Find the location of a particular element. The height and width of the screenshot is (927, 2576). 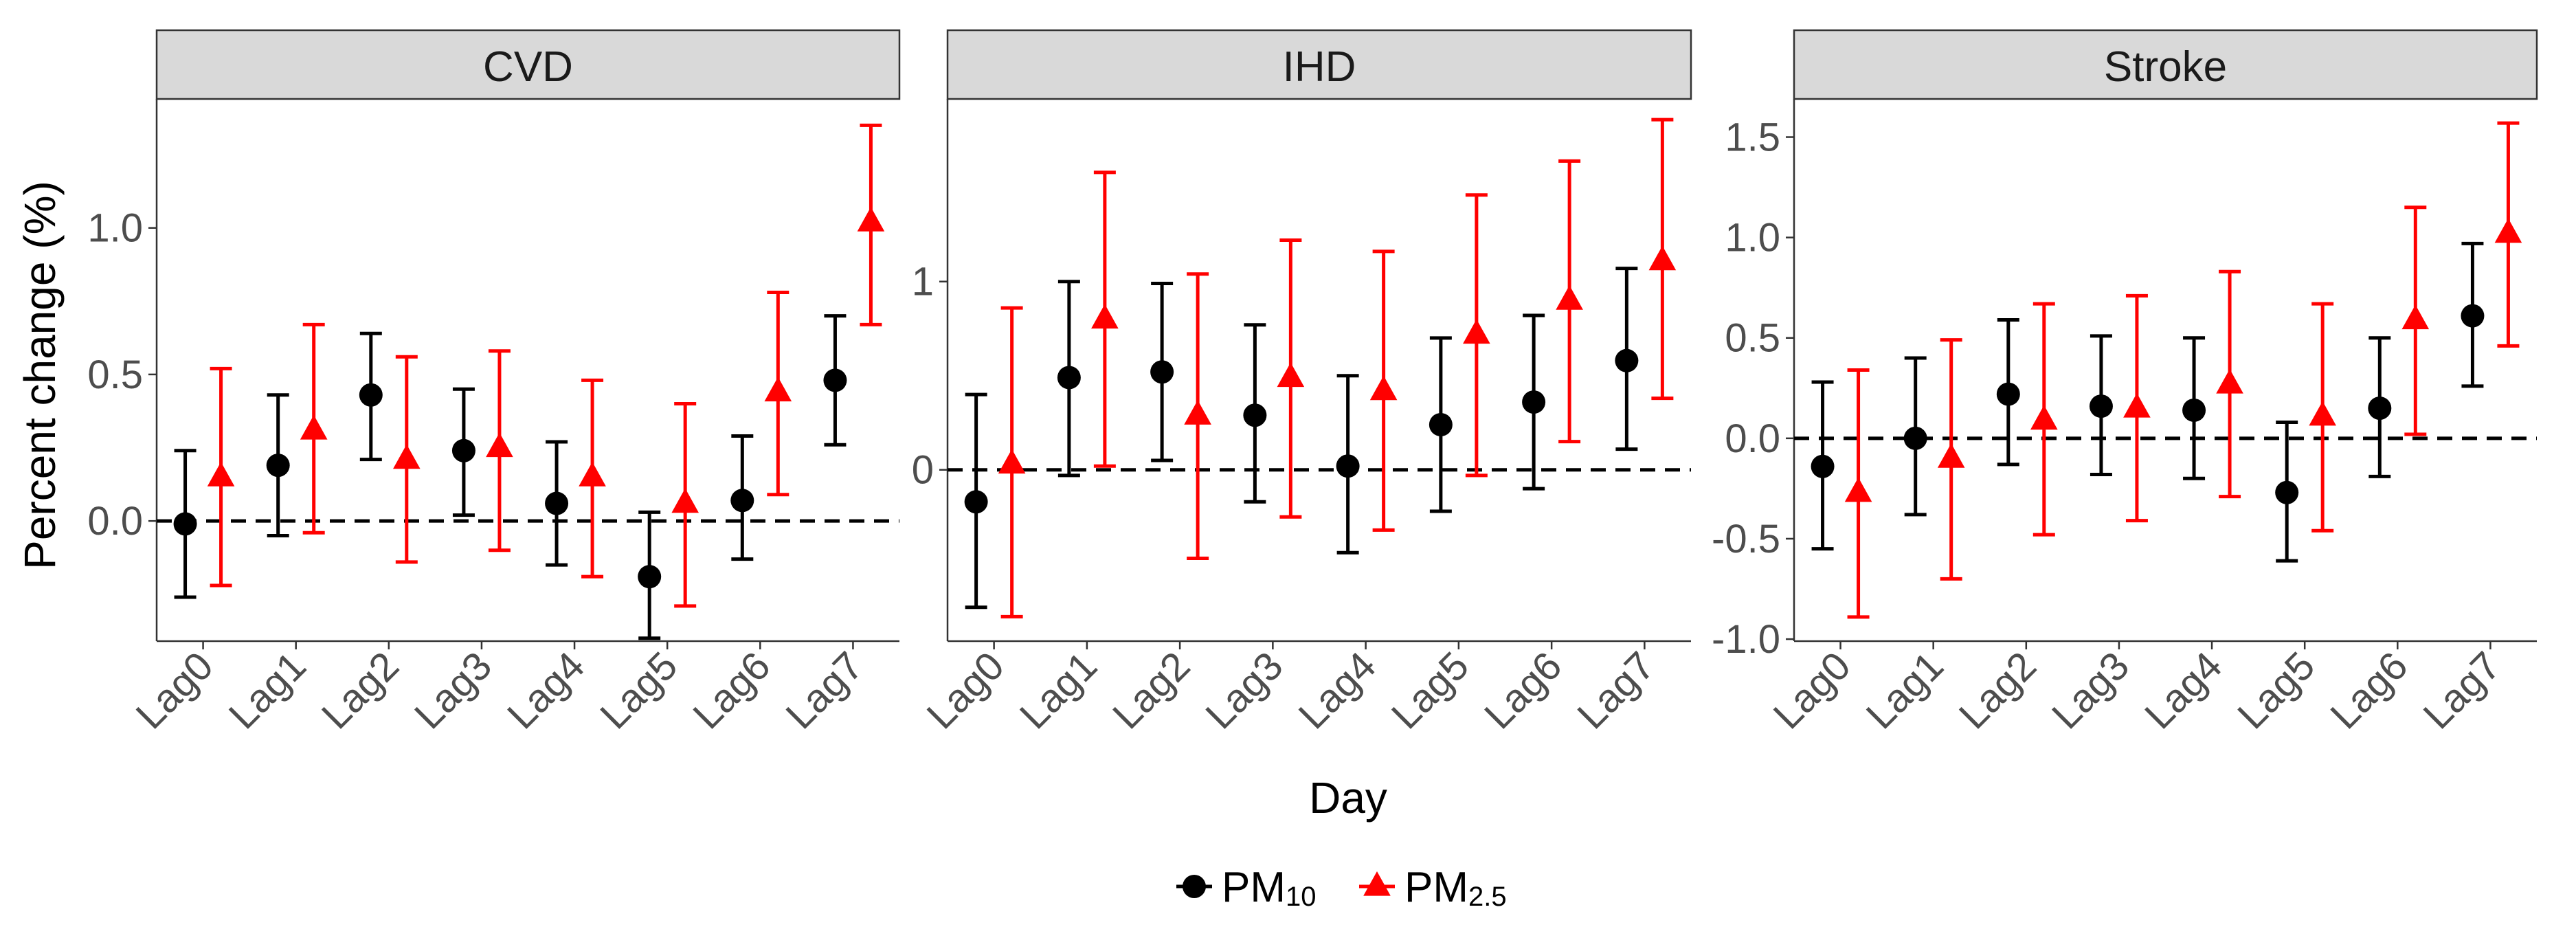

y-tick-label: 1 is located at coordinates (923, 282).